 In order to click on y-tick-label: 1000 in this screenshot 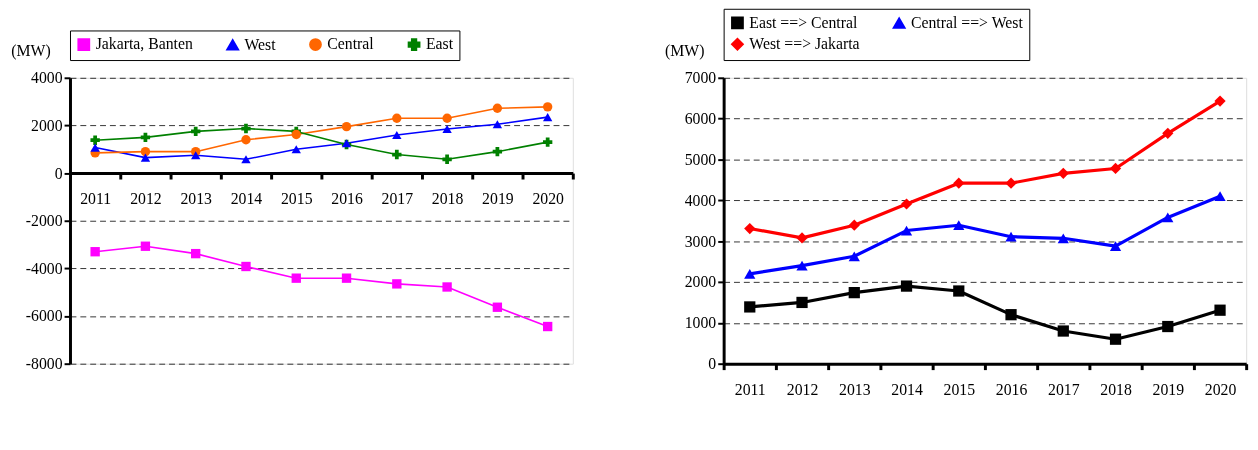, I will do `click(700, 323)`.